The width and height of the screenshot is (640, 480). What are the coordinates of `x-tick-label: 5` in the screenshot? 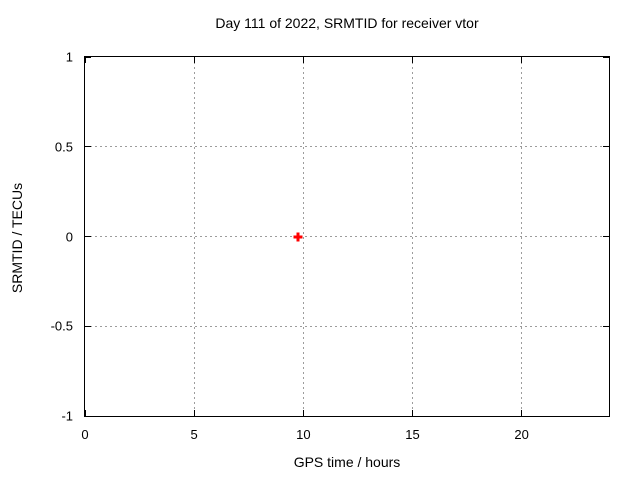 It's located at (194, 434).